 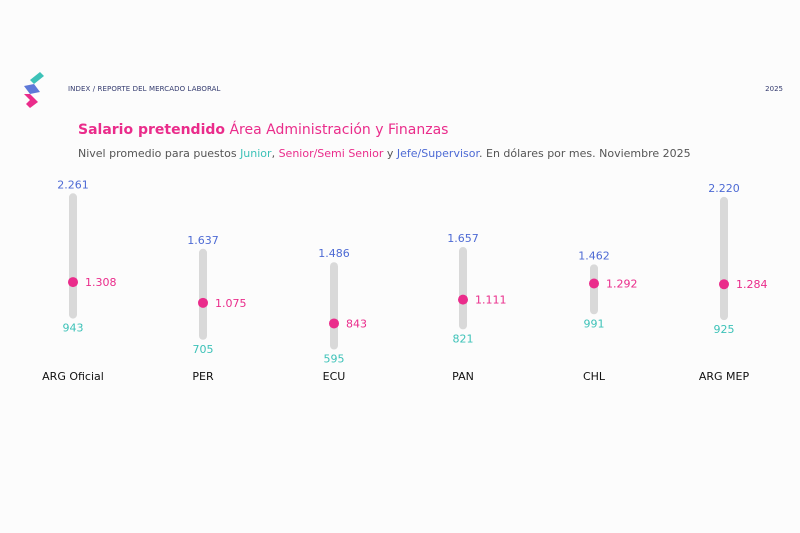 What do you see at coordinates (34, 90) in the screenshot?
I see `brand-logo` at bounding box center [34, 90].